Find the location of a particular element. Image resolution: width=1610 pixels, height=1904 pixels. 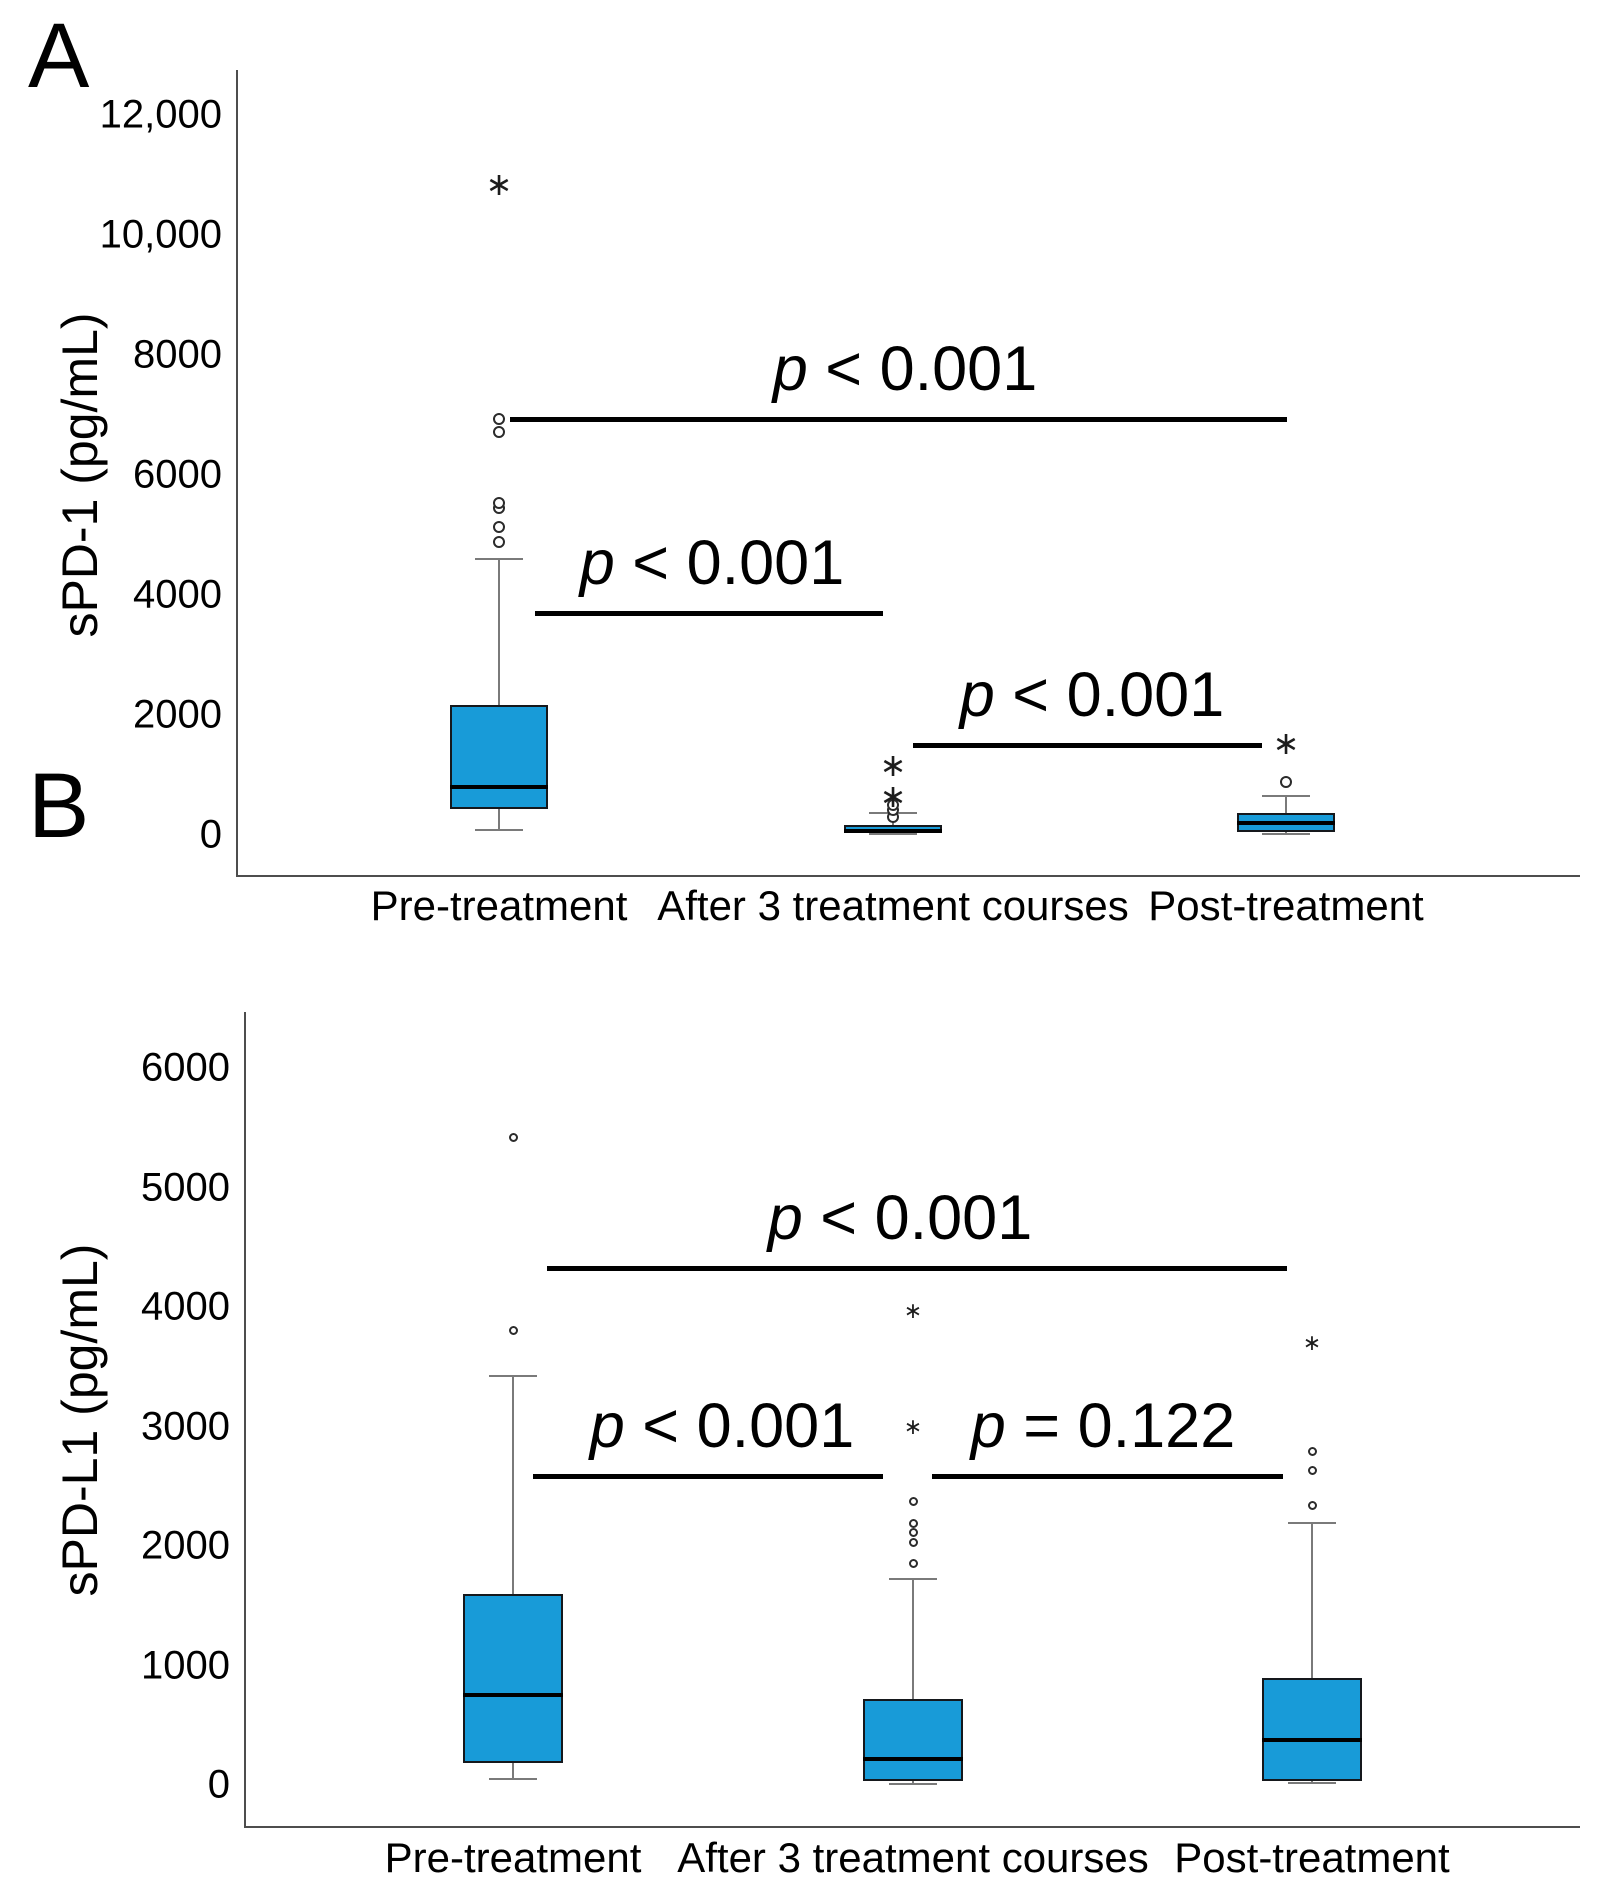

y-tick-label: 3000 is located at coordinates (185, 1426).